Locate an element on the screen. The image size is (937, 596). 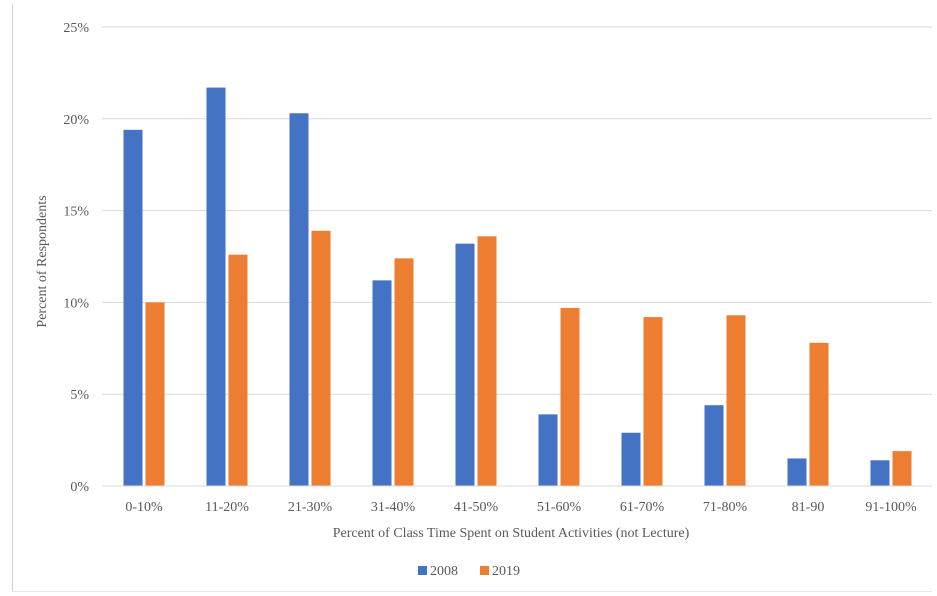
y-tick-label: 20% is located at coordinates (76, 120).